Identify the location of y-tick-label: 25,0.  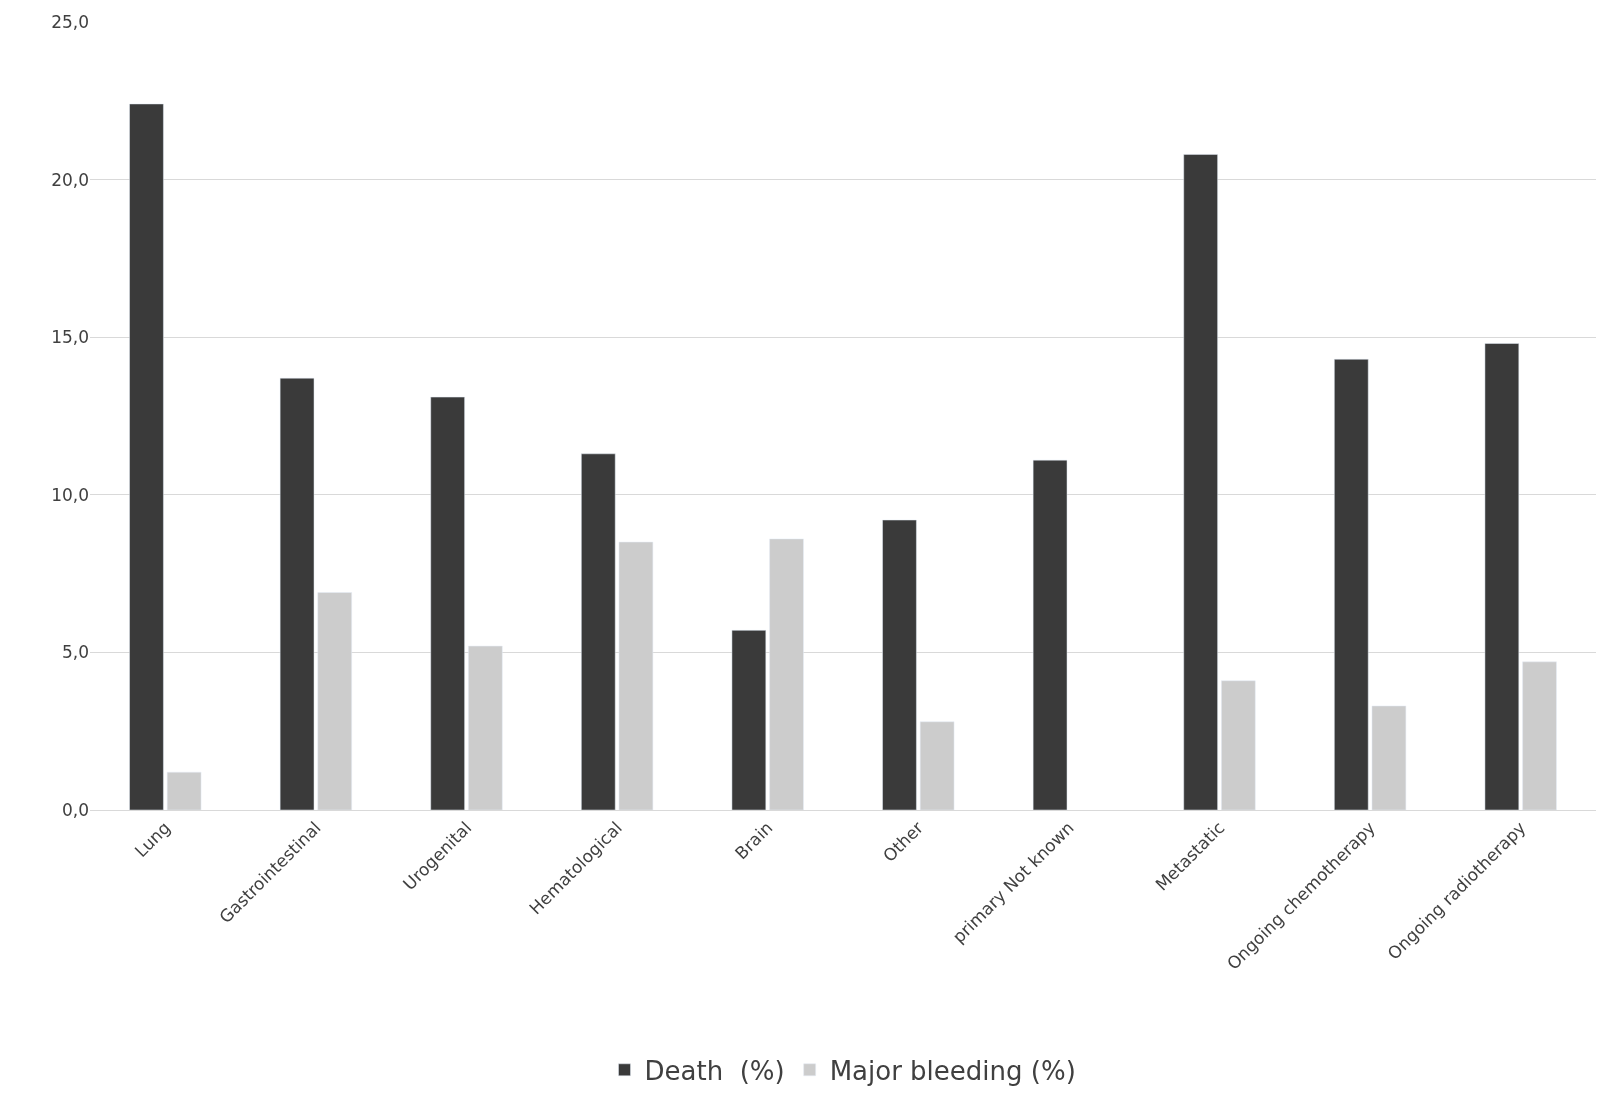
(70, 21).